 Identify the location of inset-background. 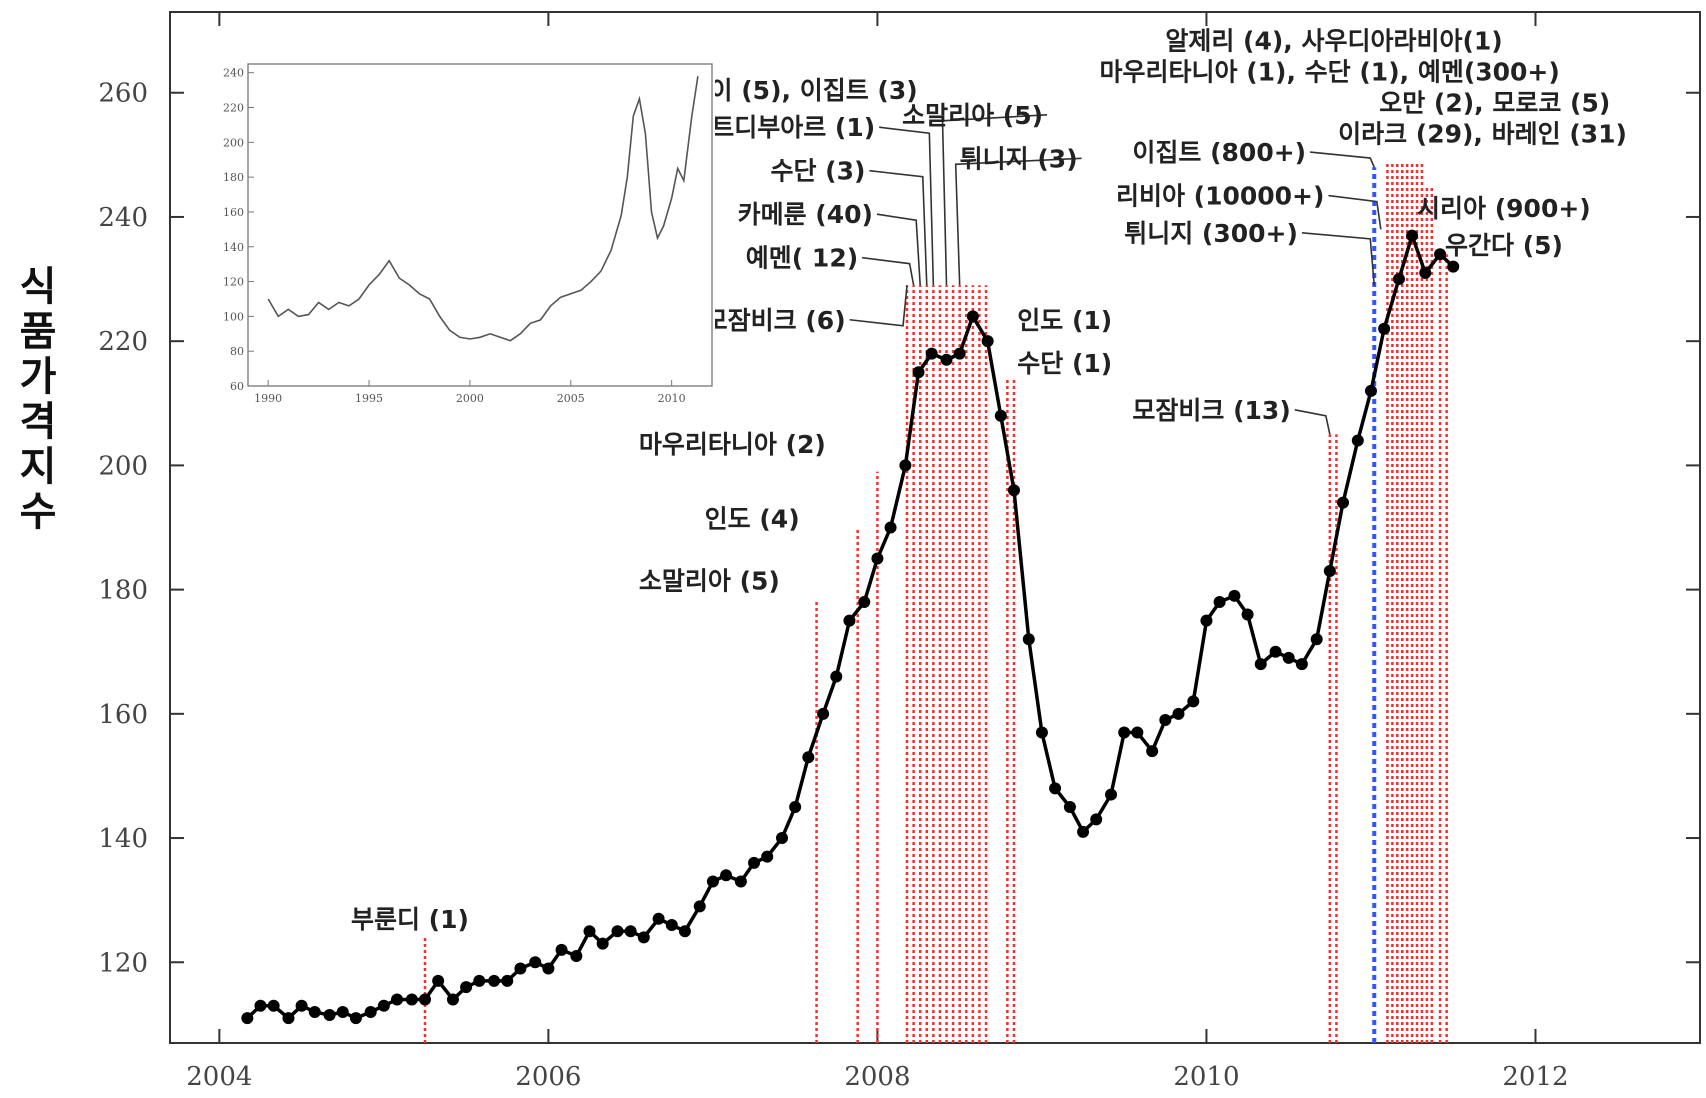
(480, 225).